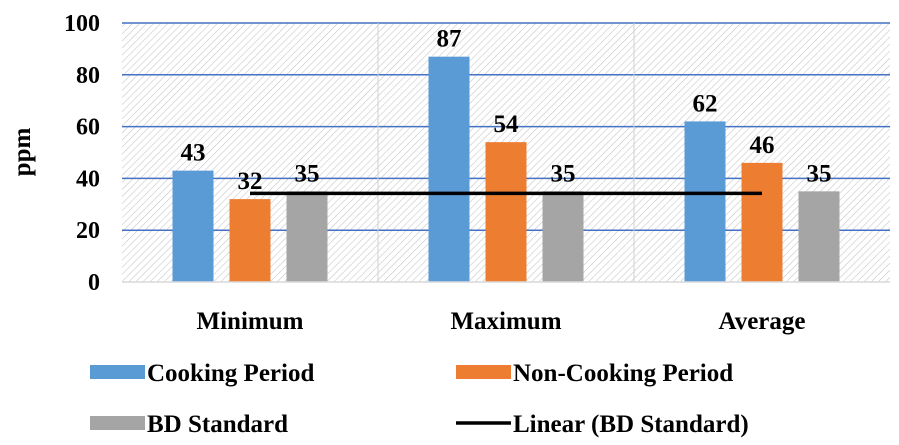 The height and width of the screenshot is (445, 899). What do you see at coordinates (507, 124) in the screenshot?
I see `data-label: 54` at bounding box center [507, 124].